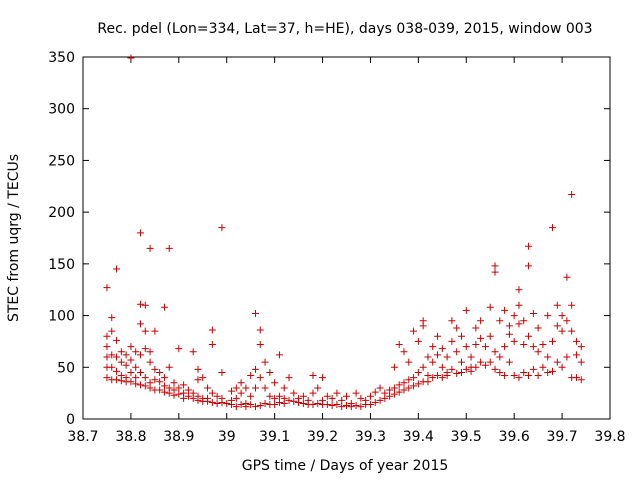 The image size is (640, 480). Describe the element at coordinates (178, 437) in the screenshot. I see `x-tick-label: 38.9` at that location.